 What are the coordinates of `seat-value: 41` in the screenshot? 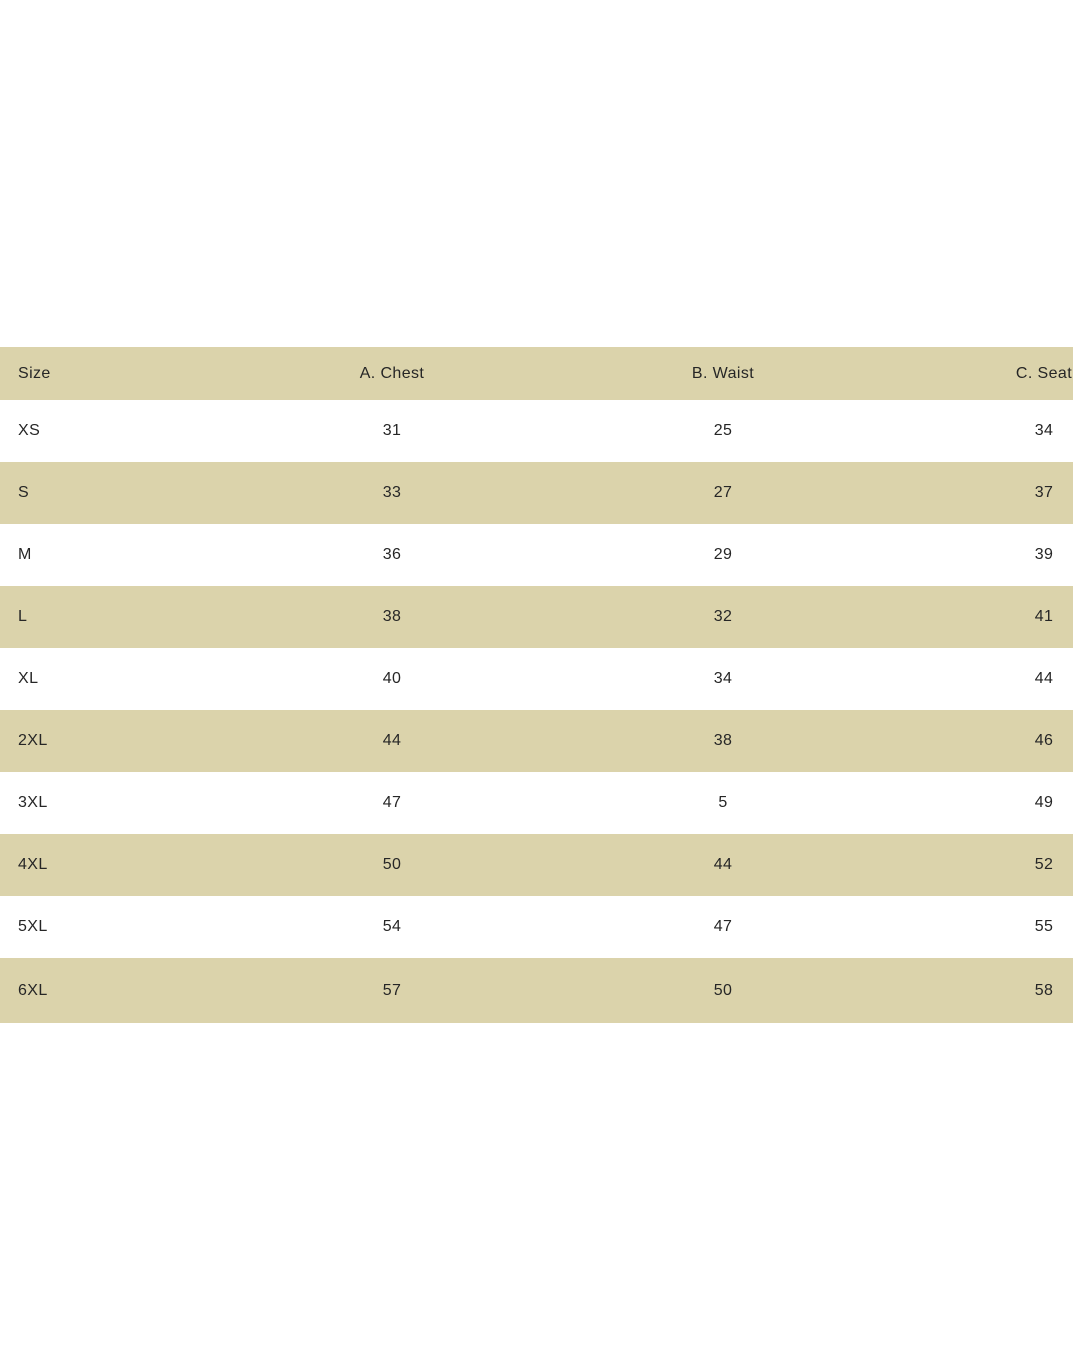 It's located at (1044, 616).